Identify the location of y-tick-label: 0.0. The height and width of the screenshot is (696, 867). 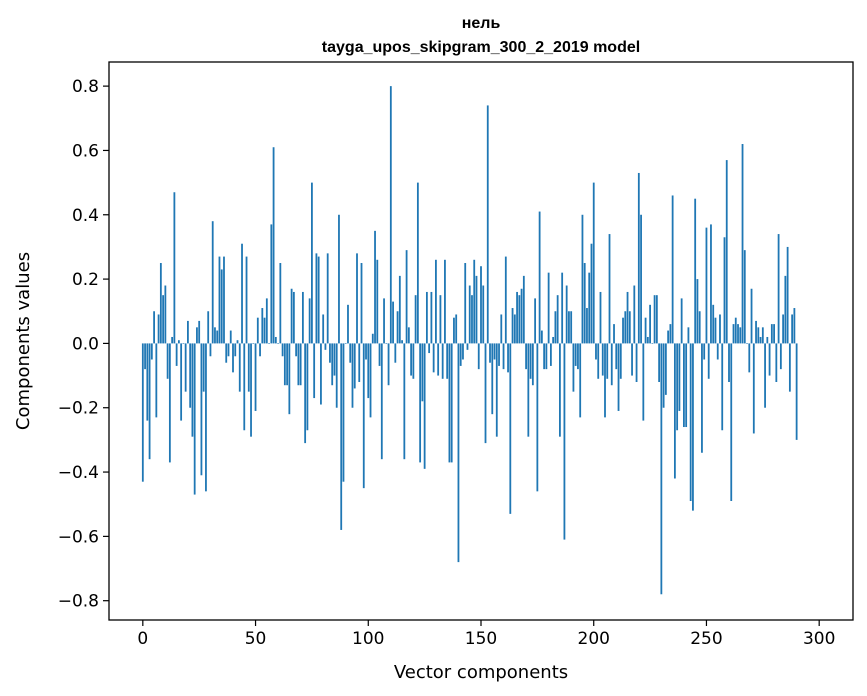
(85, 344).